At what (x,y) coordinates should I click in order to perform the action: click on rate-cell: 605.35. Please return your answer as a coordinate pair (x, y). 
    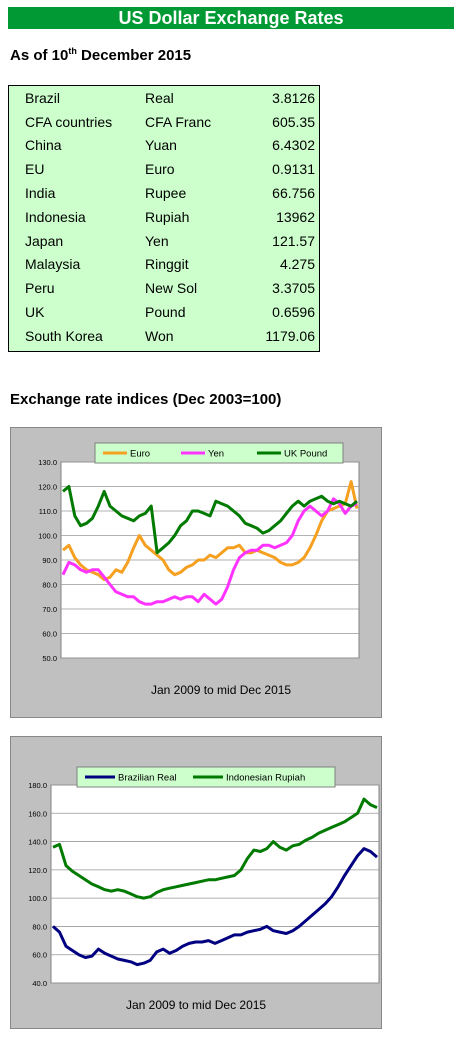
    Looking at the image, I should click on (293, 121).